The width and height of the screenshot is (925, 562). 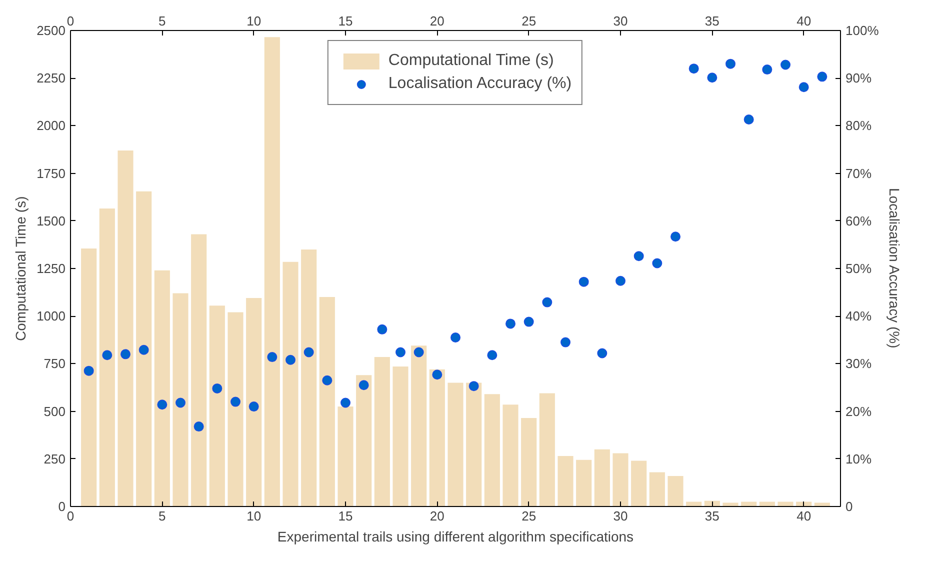 I want to click on x-tick-label: 10, so click(x=254, y=21).